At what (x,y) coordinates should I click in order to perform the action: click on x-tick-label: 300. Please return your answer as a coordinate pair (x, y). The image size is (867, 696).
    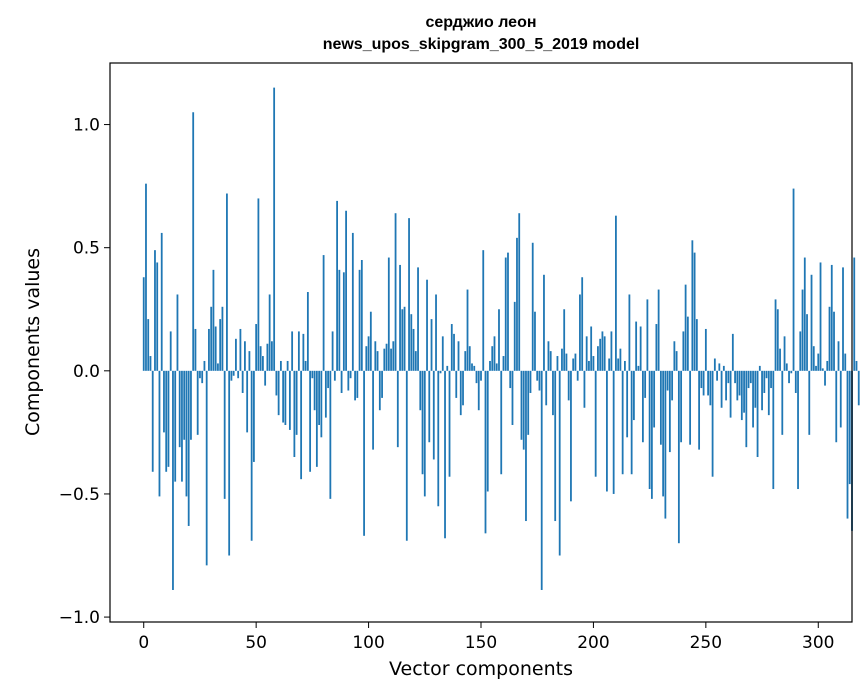
    Looking at the image, I should click on (818, 643).